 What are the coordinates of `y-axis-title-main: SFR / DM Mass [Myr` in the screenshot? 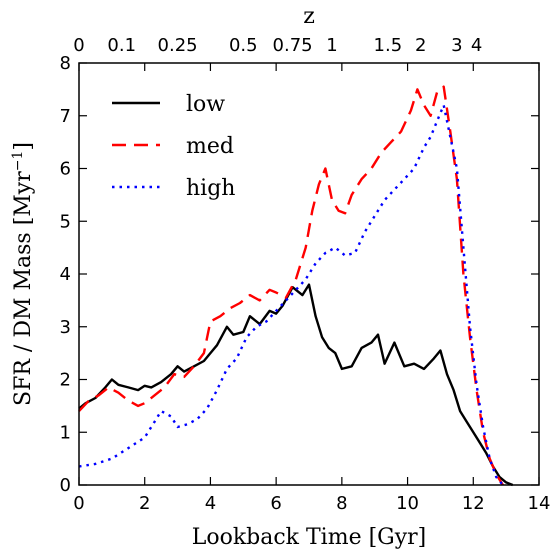 It's located at (23, 288).